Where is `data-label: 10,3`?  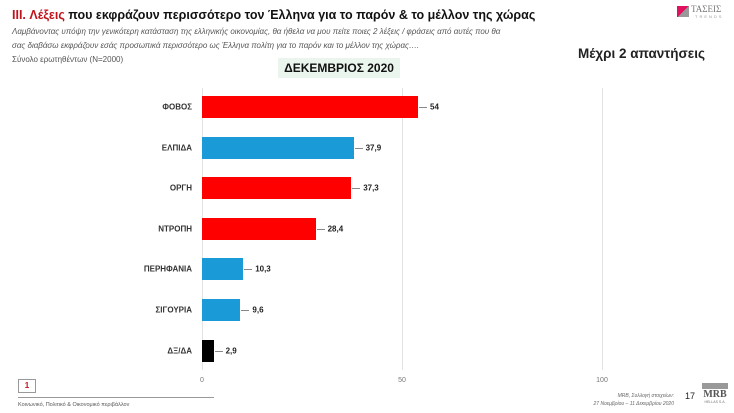
data-label: 10,3 is located at coordinates (263, 269).